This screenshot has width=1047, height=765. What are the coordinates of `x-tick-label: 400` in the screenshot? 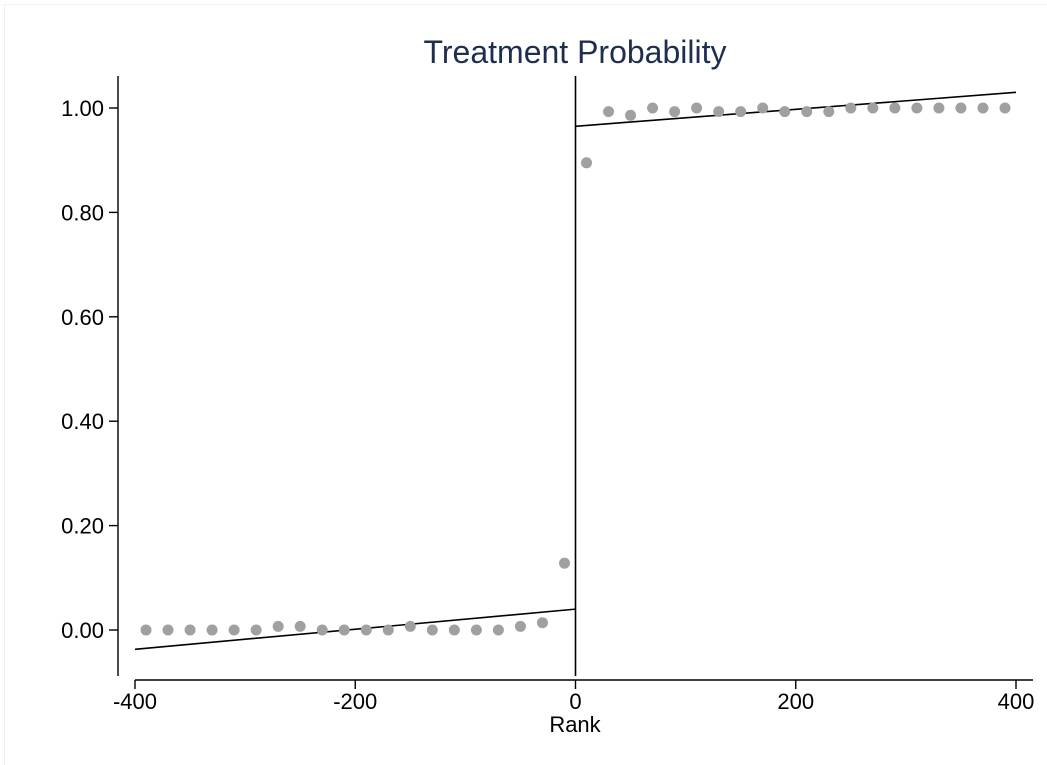 It's located at (1016, 701).